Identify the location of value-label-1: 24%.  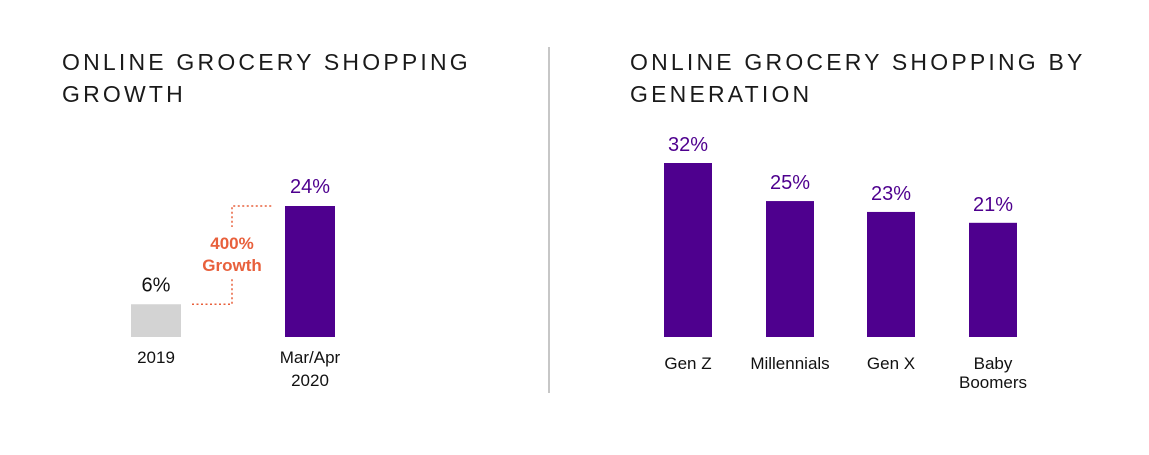
(310, 187).